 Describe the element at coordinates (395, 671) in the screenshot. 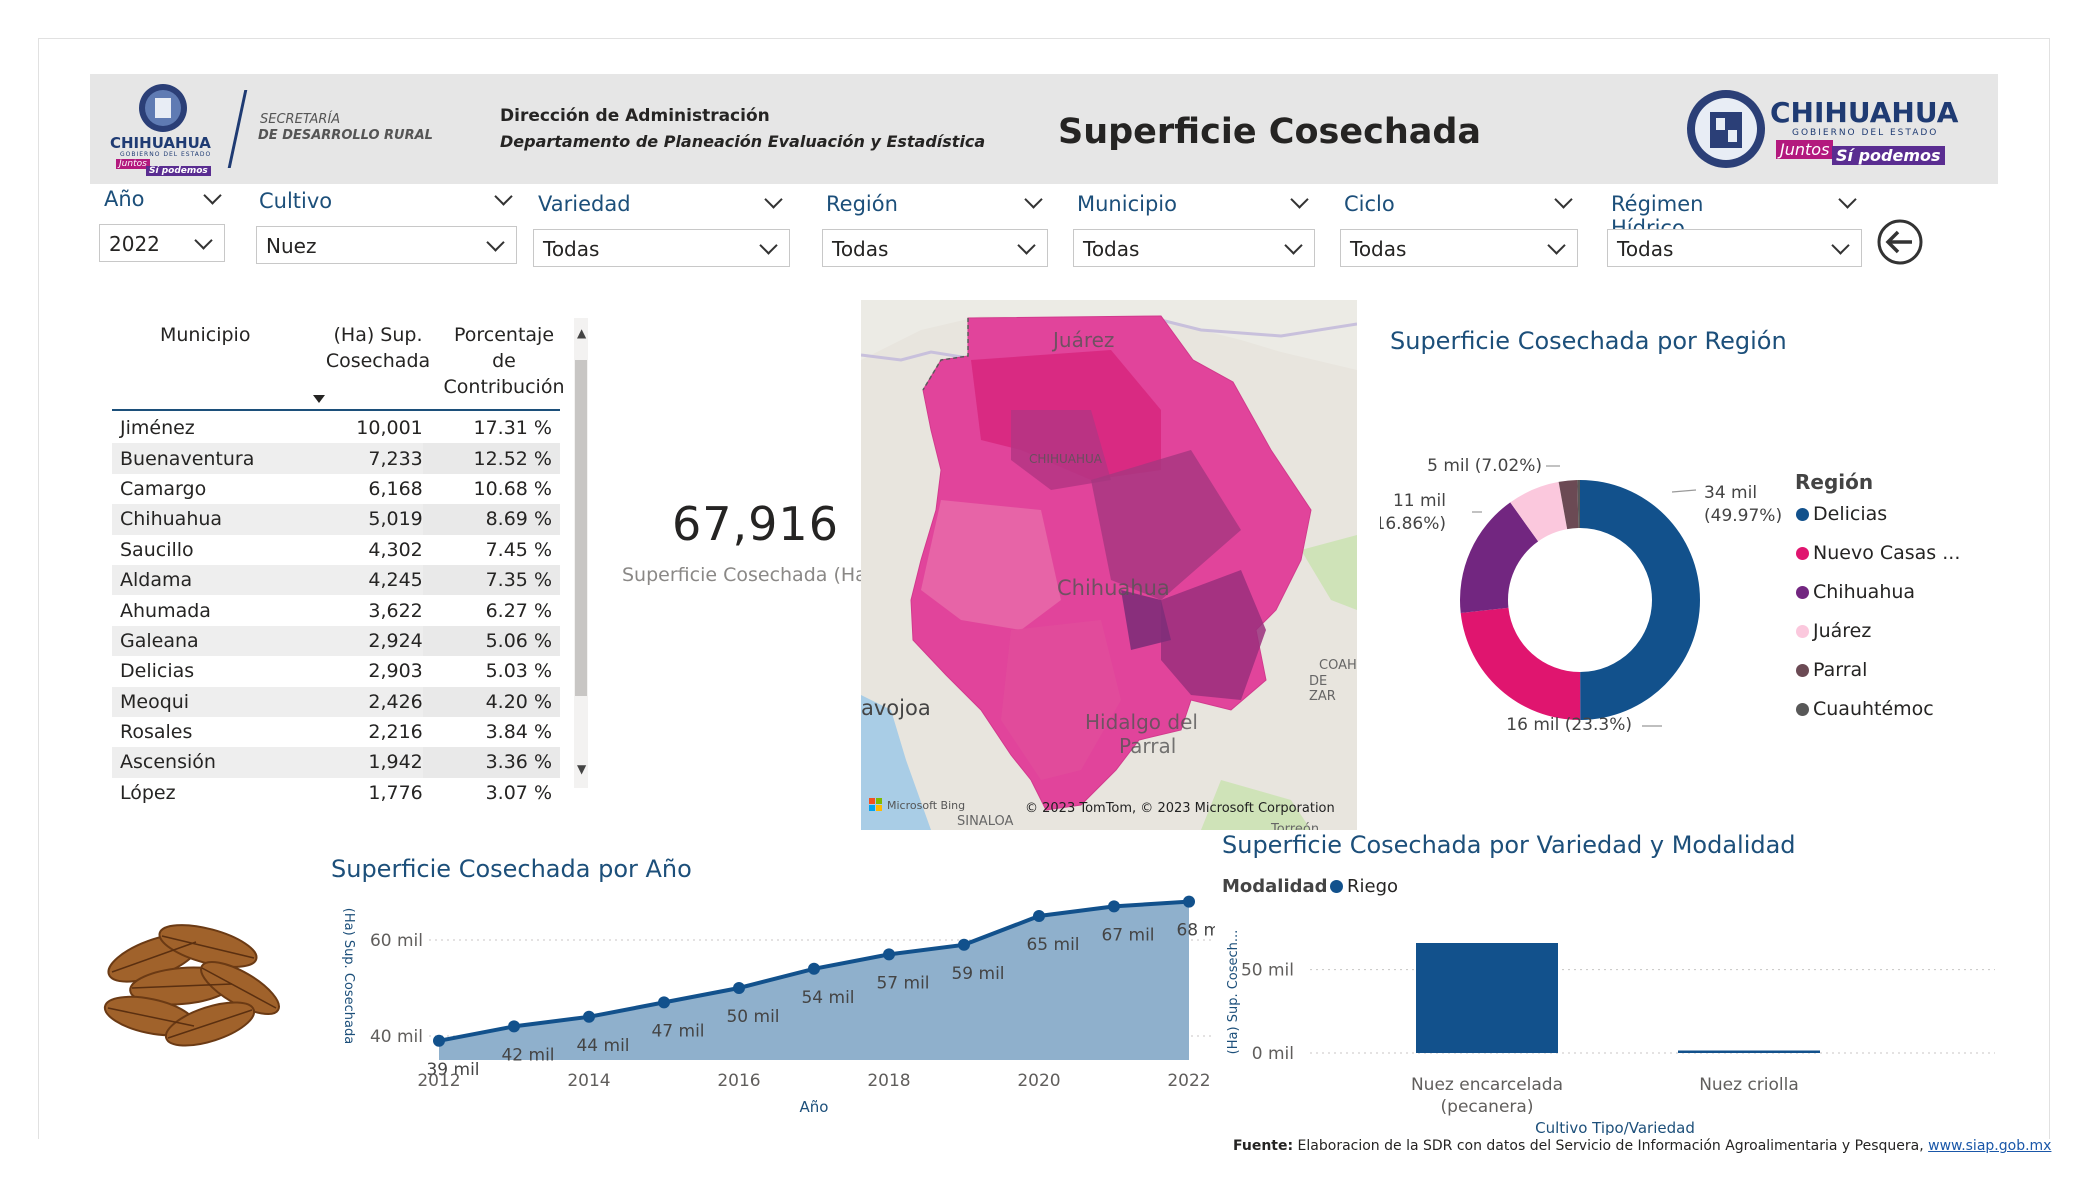

I see `cell-superficie: 2,903` at that location.